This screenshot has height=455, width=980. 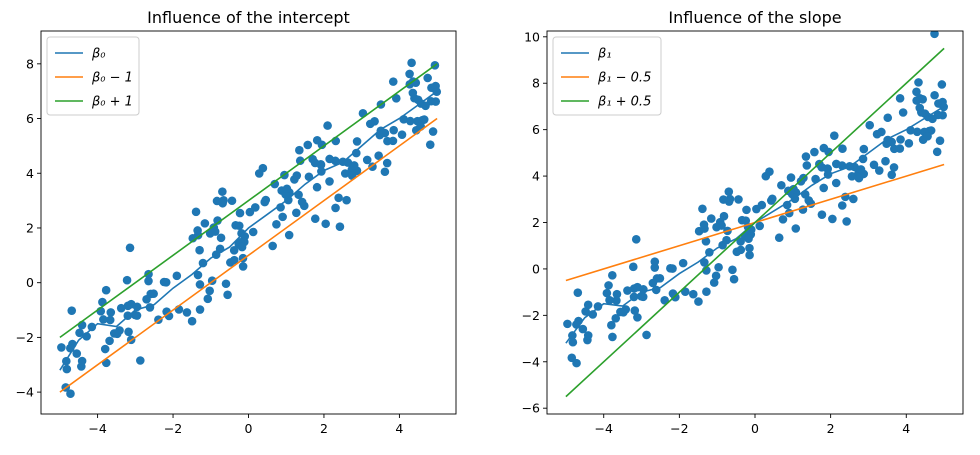 I want to click on x-tick-label: 4, so click(x=399, y=428).